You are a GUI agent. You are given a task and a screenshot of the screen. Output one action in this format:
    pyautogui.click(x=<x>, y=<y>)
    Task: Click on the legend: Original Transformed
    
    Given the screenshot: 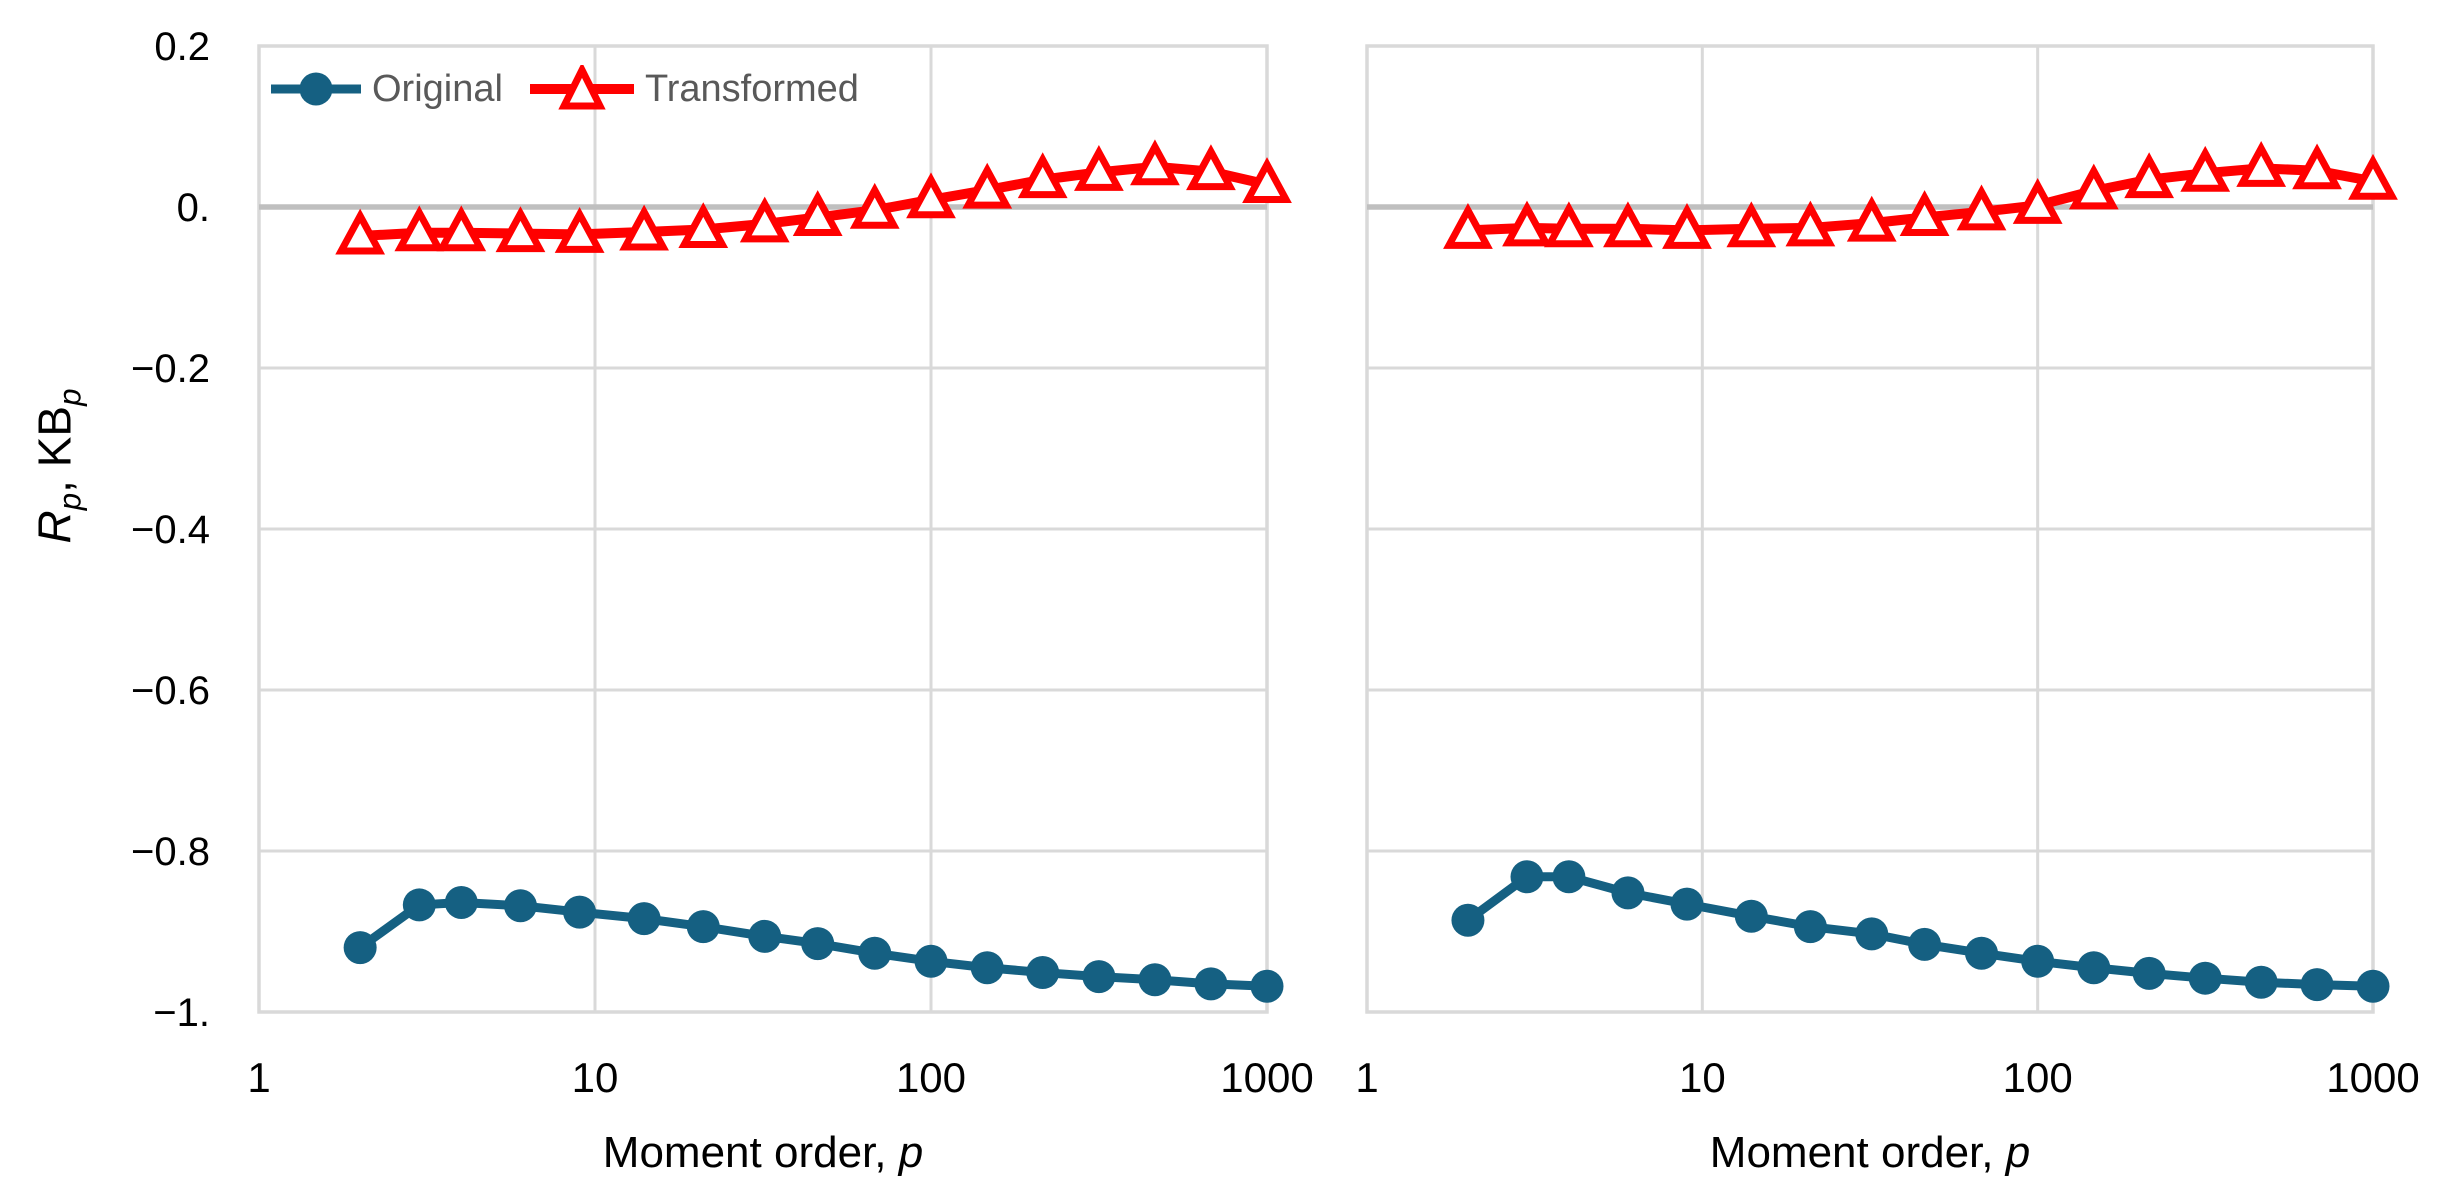 What is the action you would take?
    pyautogui.click(x=563, y=89)
    